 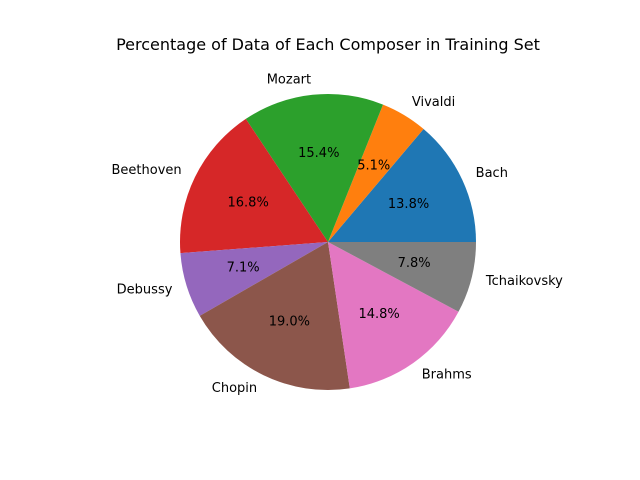 What do you see at coordinates (373, 165) in the screenshot?
I see `pct-label-vivaldi: 5.1%` at bounding box center [373, 165].